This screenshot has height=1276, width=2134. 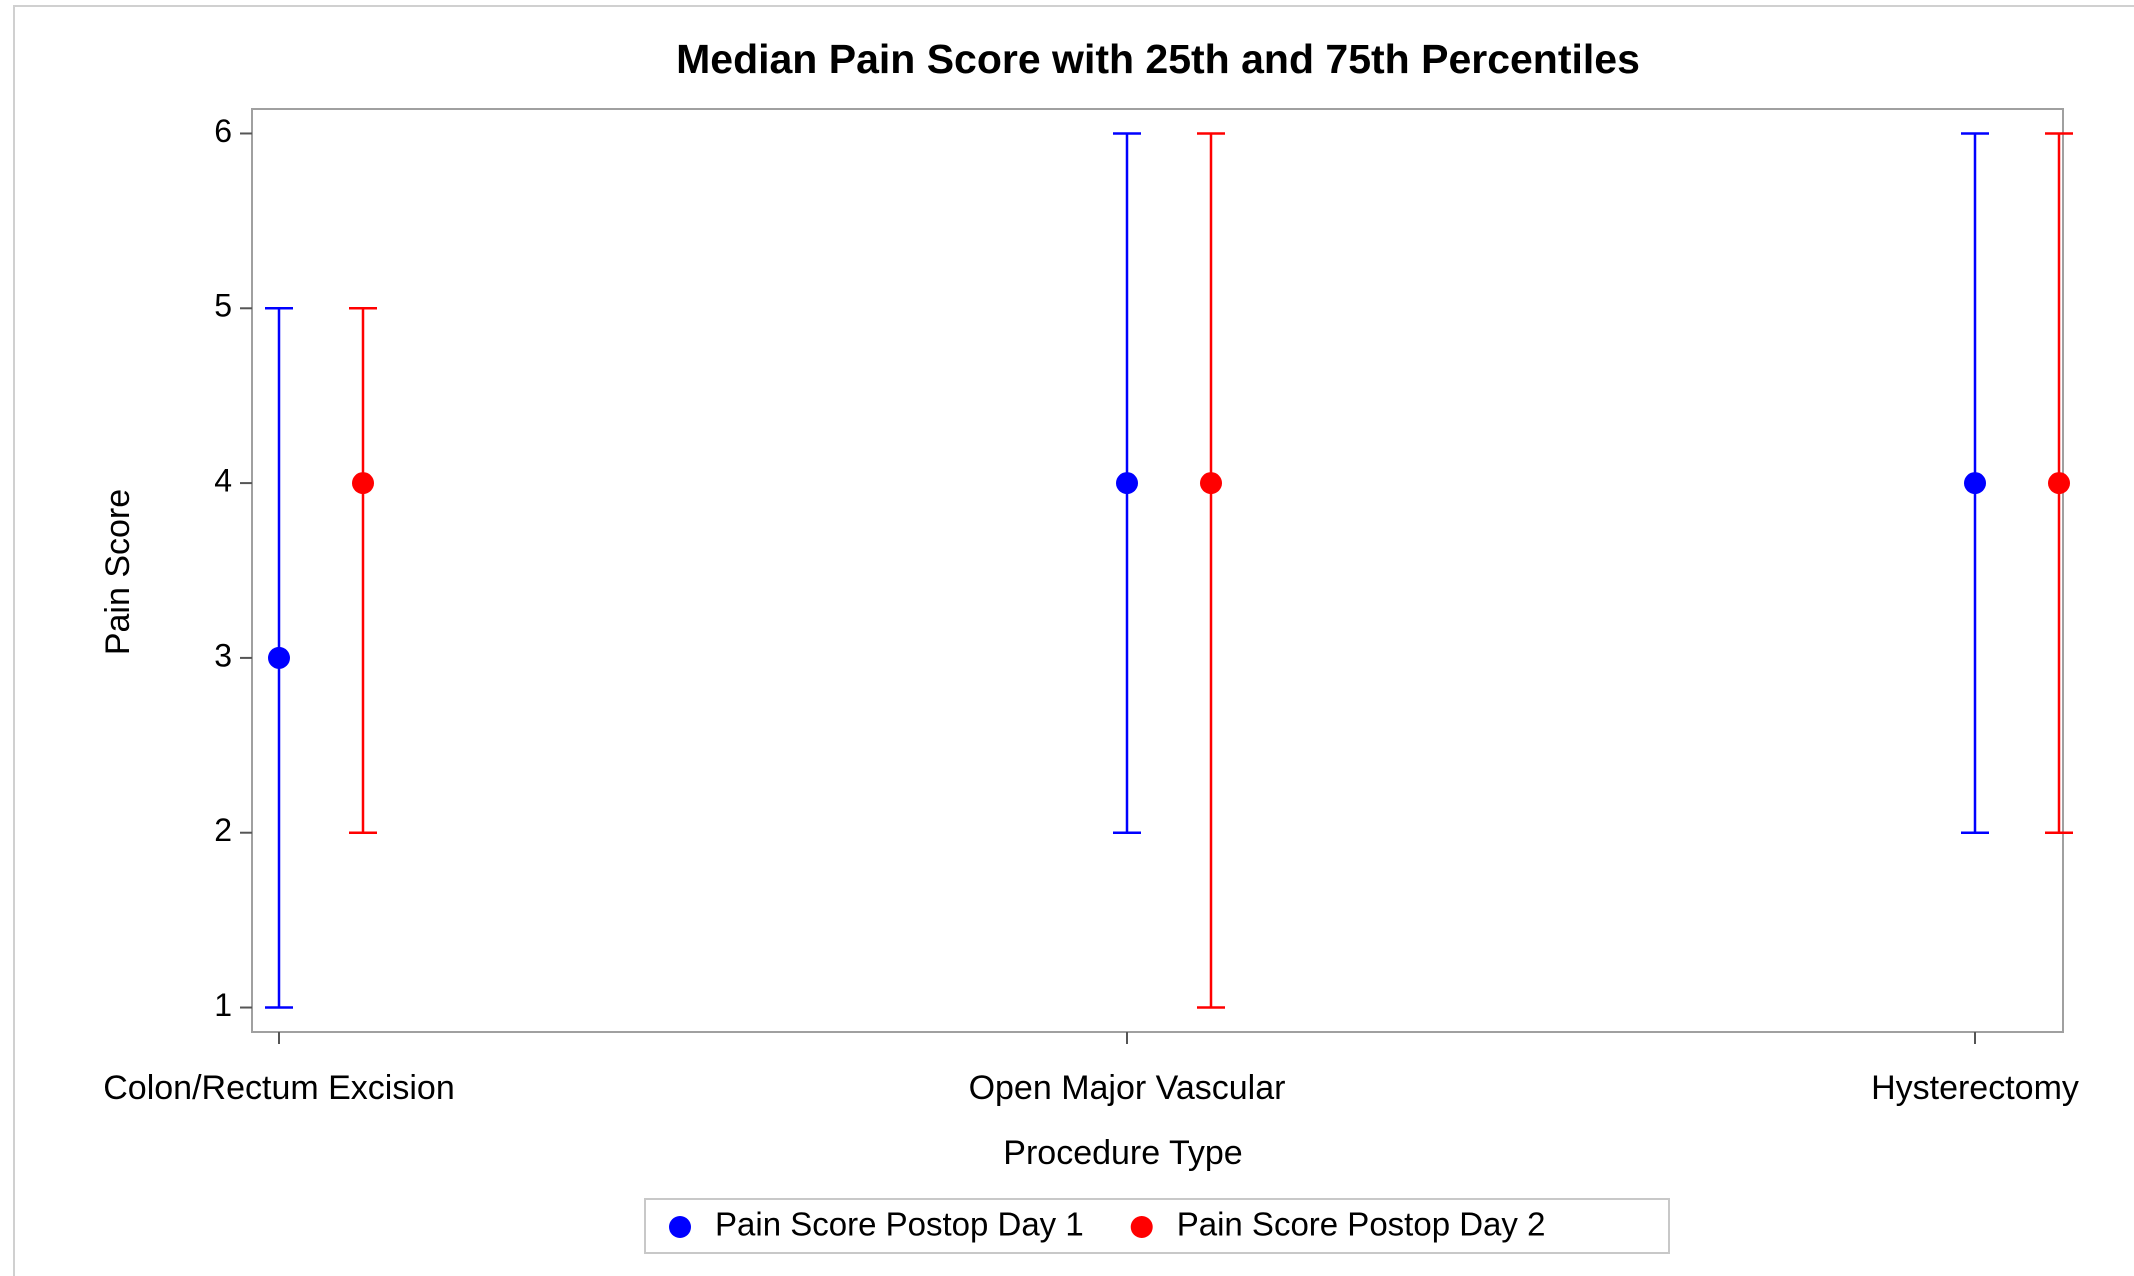 I want to click on legend-box, so click(x=1157, y=1226).